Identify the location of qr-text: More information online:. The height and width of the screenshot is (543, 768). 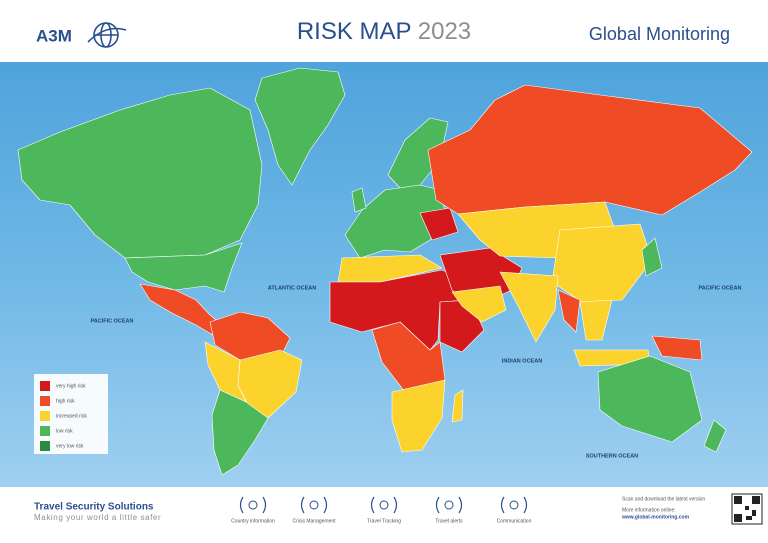
(649, 510).